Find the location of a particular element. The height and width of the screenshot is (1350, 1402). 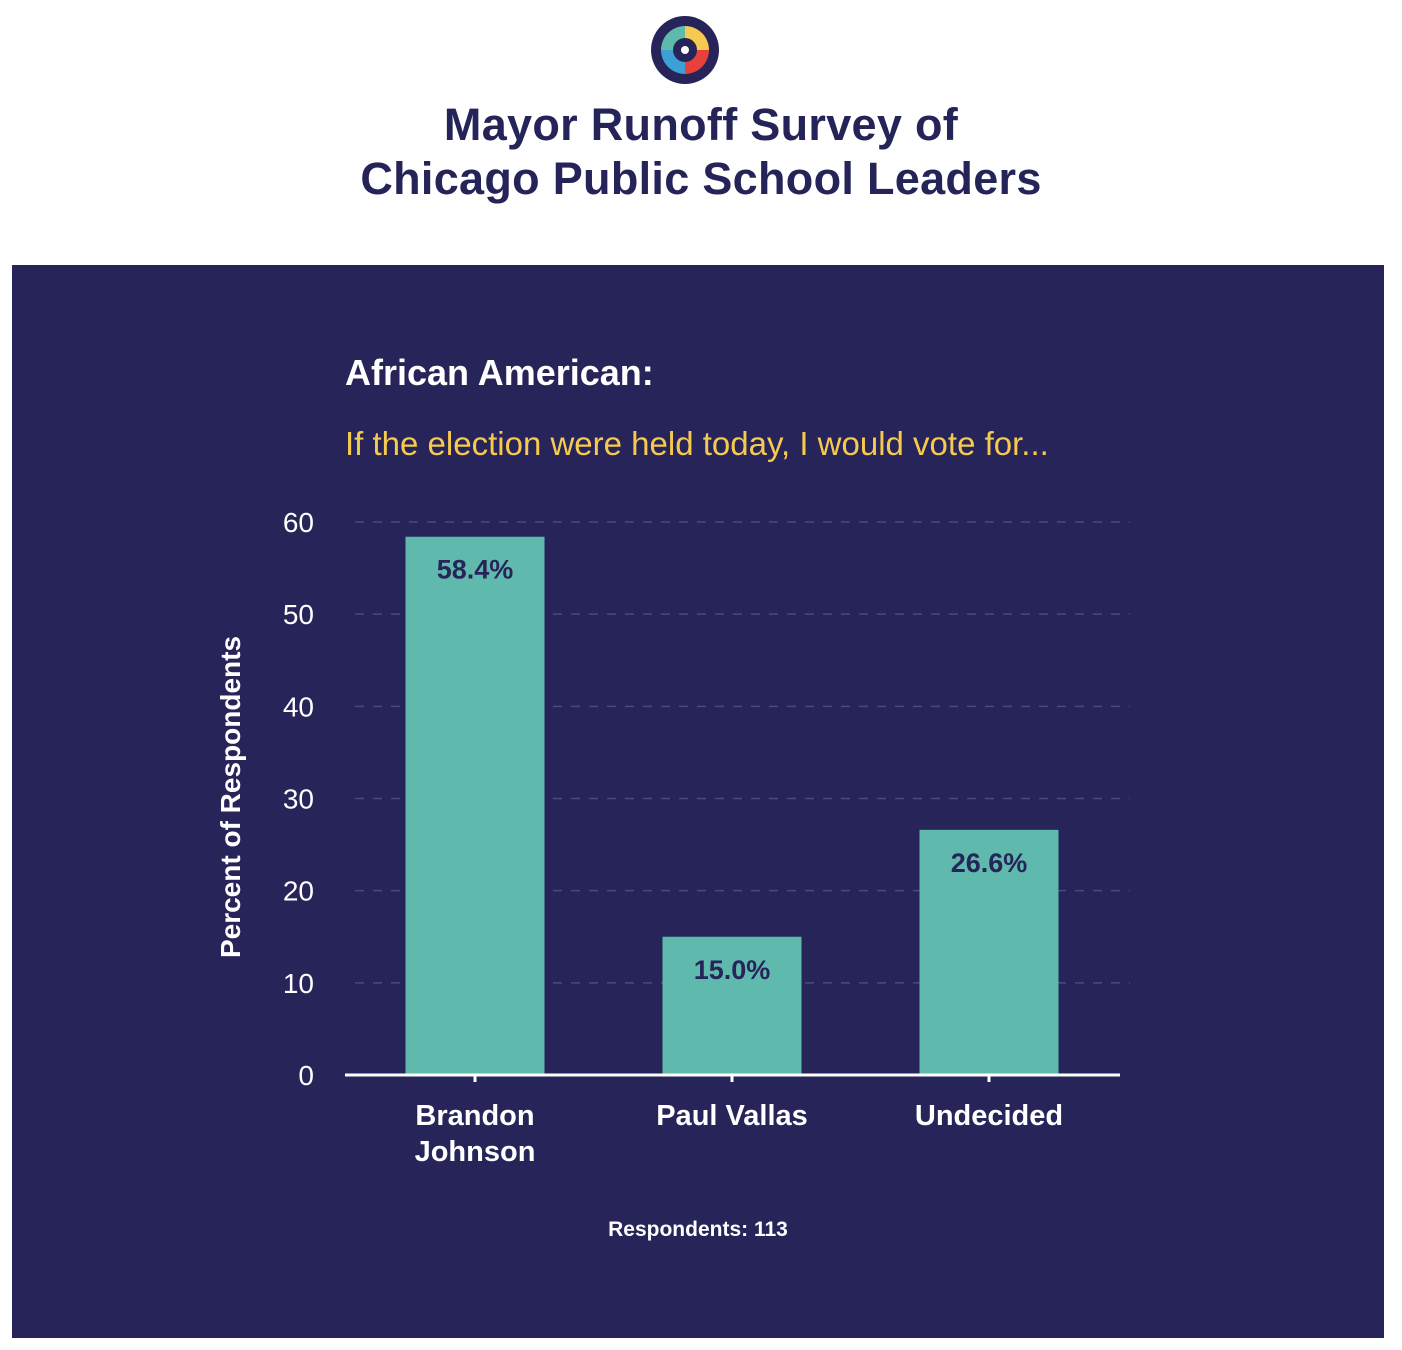

y-axis-title: Percent of Respondents is located at coordinates (230, 797).